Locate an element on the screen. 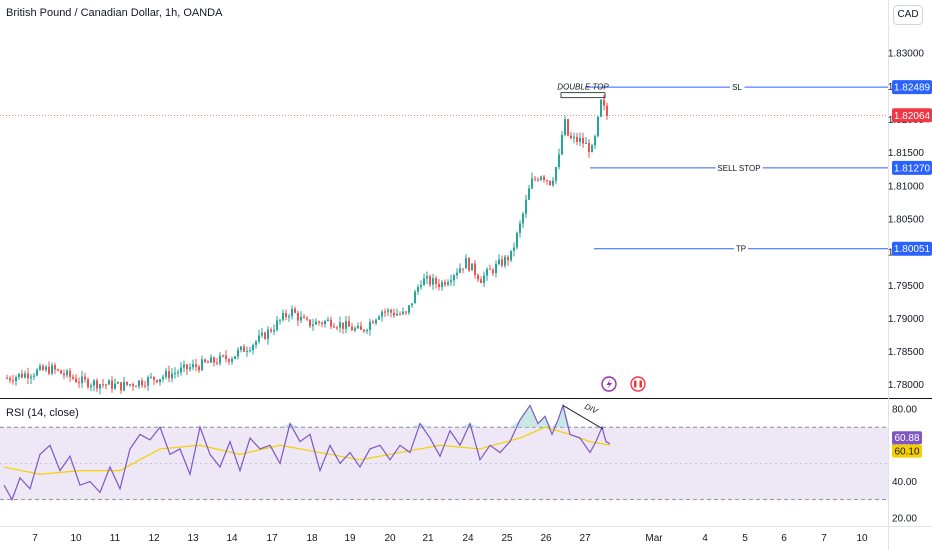 The image size is (932, 550). time-tick-label: 5 is located at coordinates (745, 538).